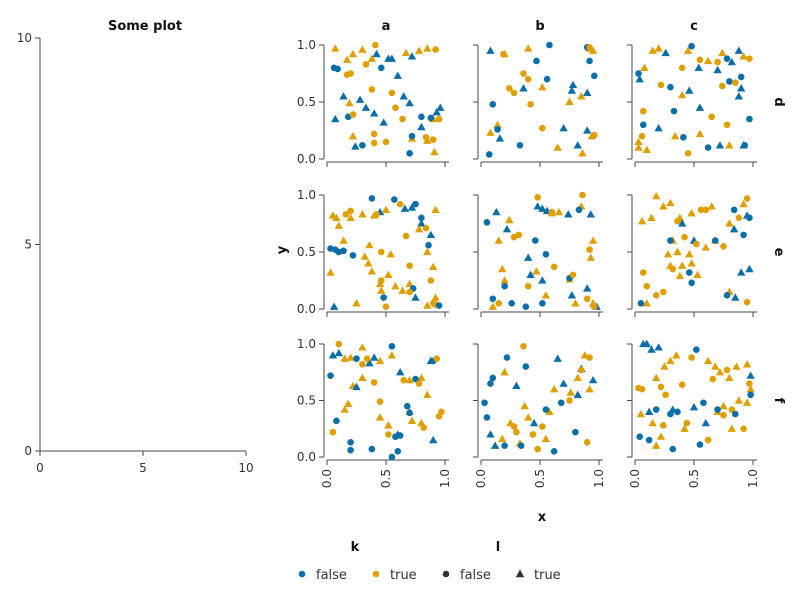 Image resolution: width=800 pixels, height=600 pixels. What do you see at coordinates (386, 26) in the screenshot?
I see `facet-col-label-a: a` at bounding box center [386, 26].